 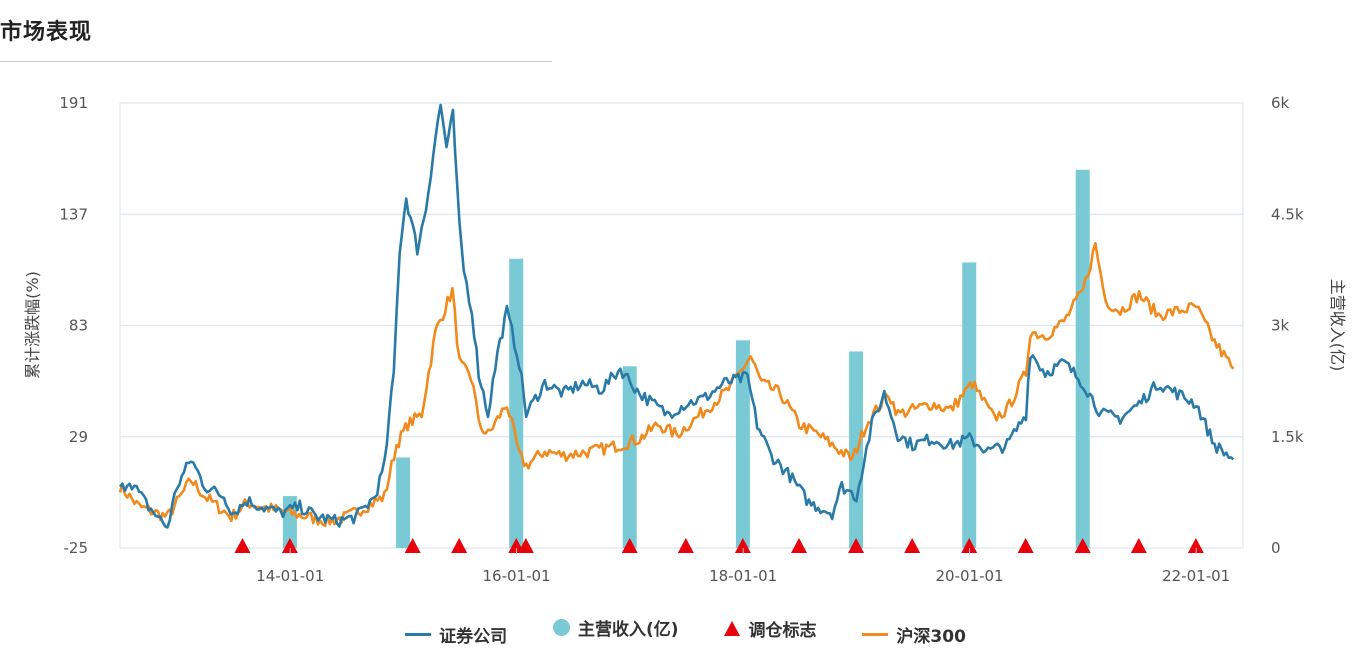 What do you see at coordinates (1280, 326) in the screenshot?
I see `y-right-tick-label: 3k` at bounding box center [1280, 326].